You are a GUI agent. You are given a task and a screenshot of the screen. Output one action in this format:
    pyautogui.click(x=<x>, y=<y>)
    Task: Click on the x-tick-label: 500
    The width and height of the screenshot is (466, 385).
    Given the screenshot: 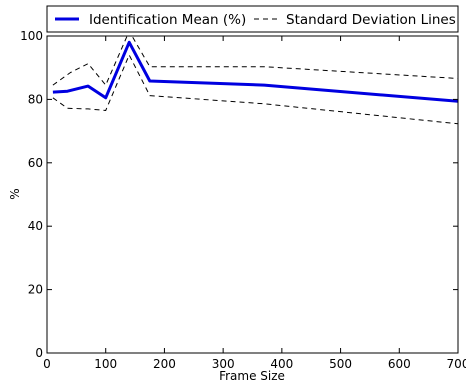 What is the action you would take?
    pyautogui.click(x=340, y=364)
    